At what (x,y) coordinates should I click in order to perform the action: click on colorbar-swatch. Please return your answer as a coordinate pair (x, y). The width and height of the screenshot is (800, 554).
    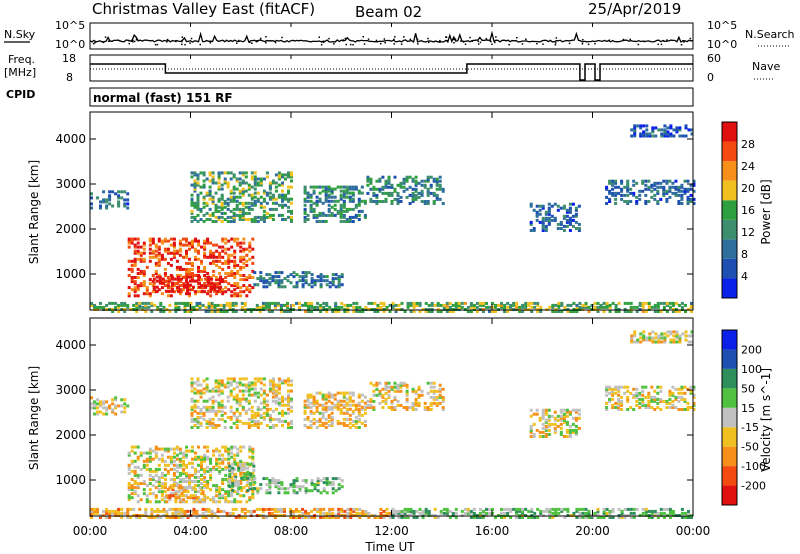
    Looking at the image, I should click on (729, 249).